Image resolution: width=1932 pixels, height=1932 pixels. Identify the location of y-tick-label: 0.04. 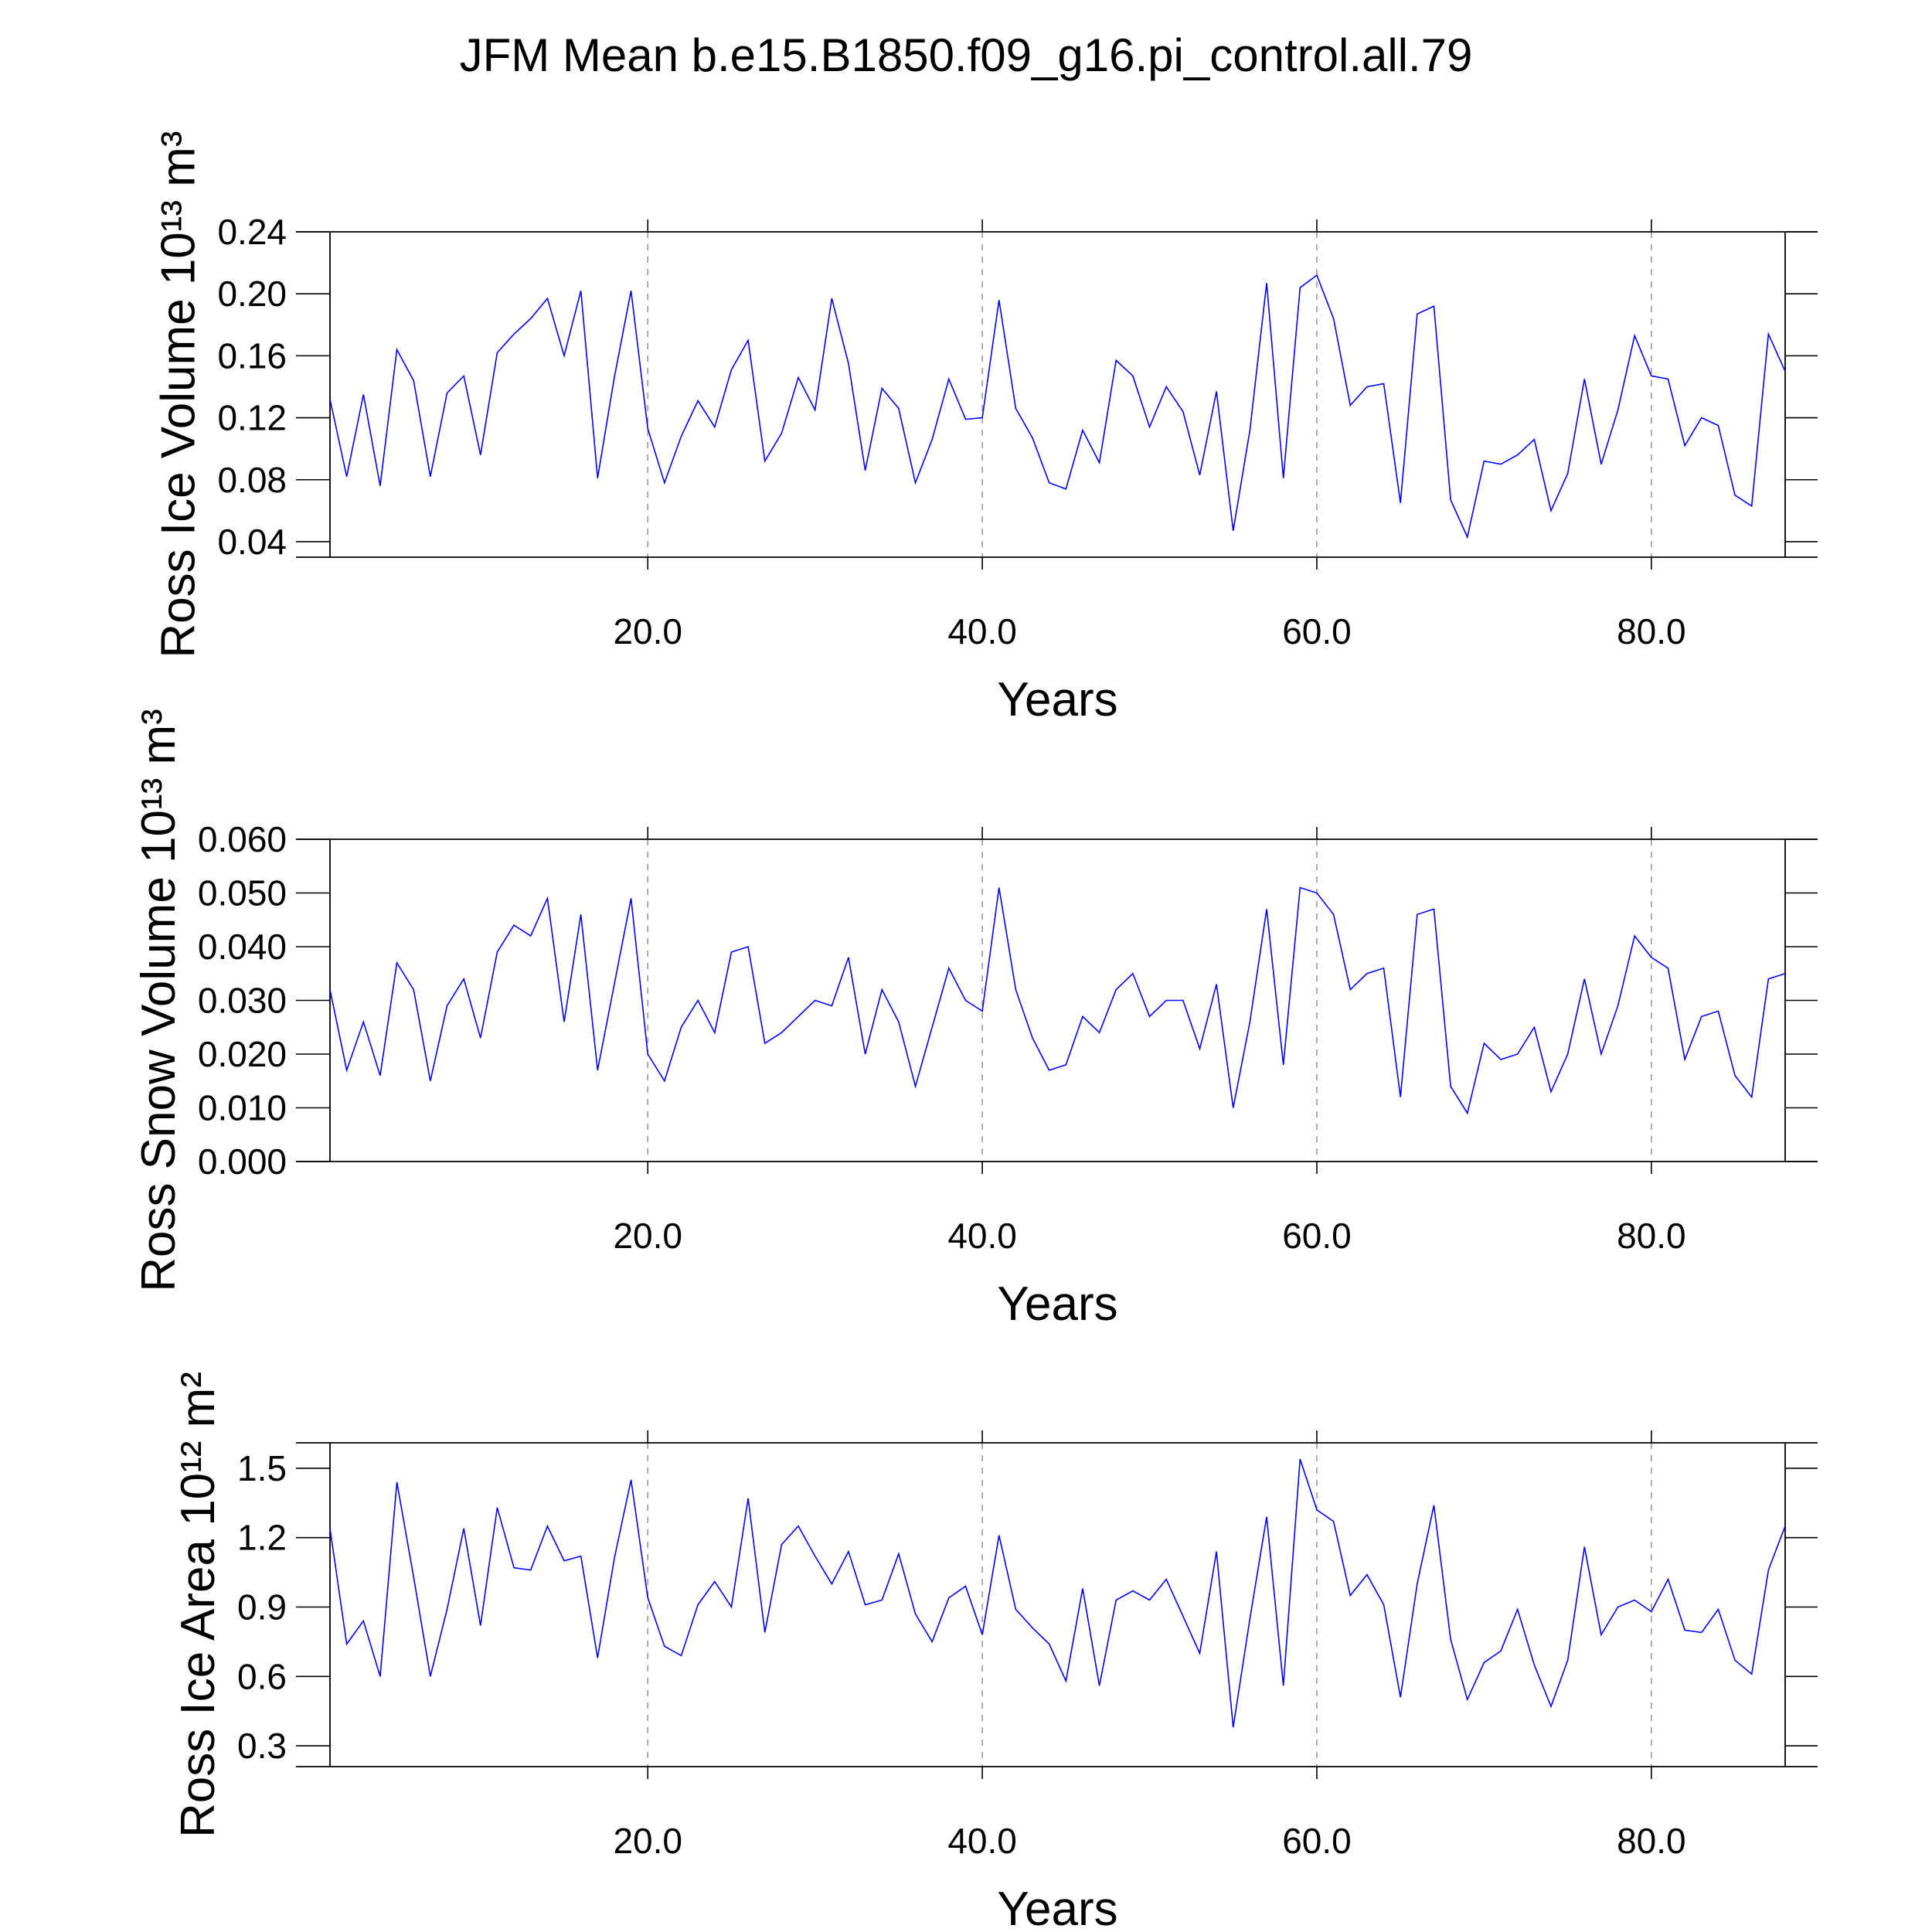
(252, 542).